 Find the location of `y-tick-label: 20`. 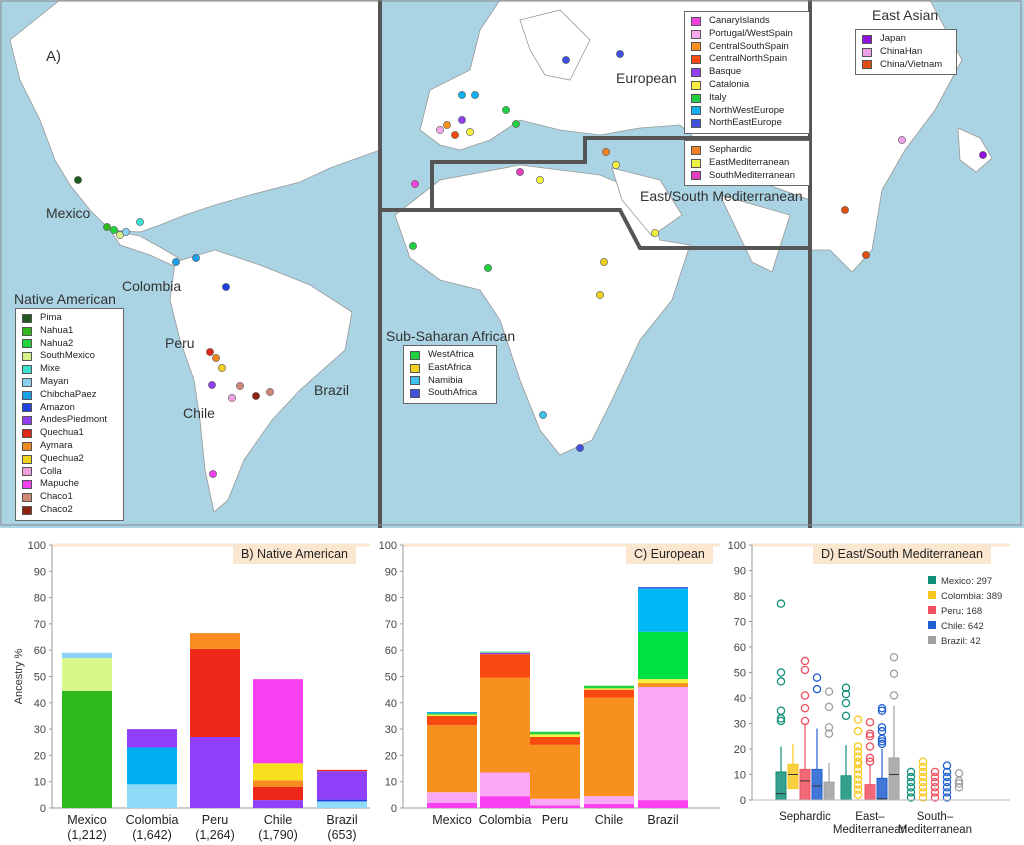

y-tick-label: 20 is located at coordinates (40, 756).